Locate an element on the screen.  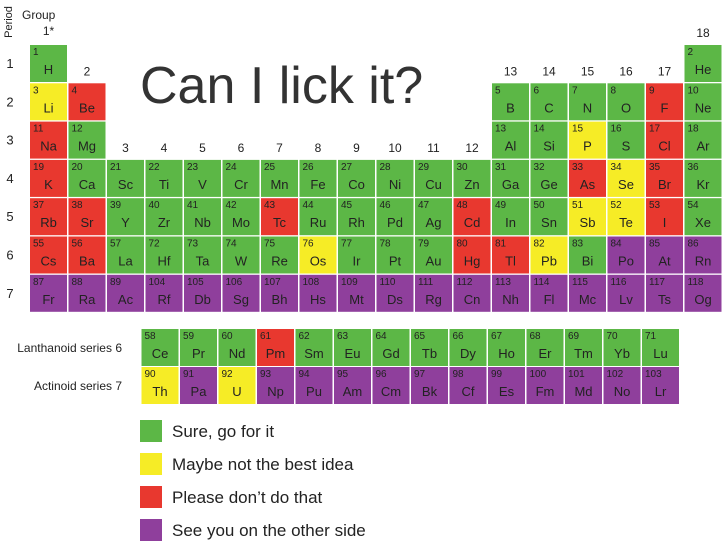
atomic-number: 83 is located at coordinates (578, 244).